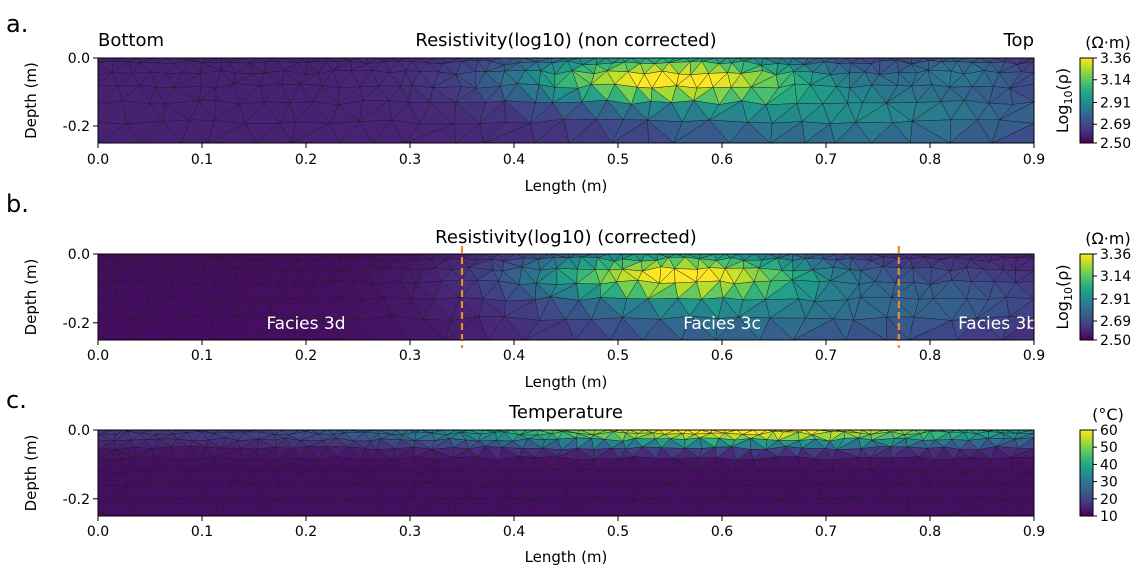 The height and width of the screenshot is (570, 1143). What do you see at coordinates (565, 412) in the screenshot?
I see `panel-title: Temperature` at bounding box center [565, 412].